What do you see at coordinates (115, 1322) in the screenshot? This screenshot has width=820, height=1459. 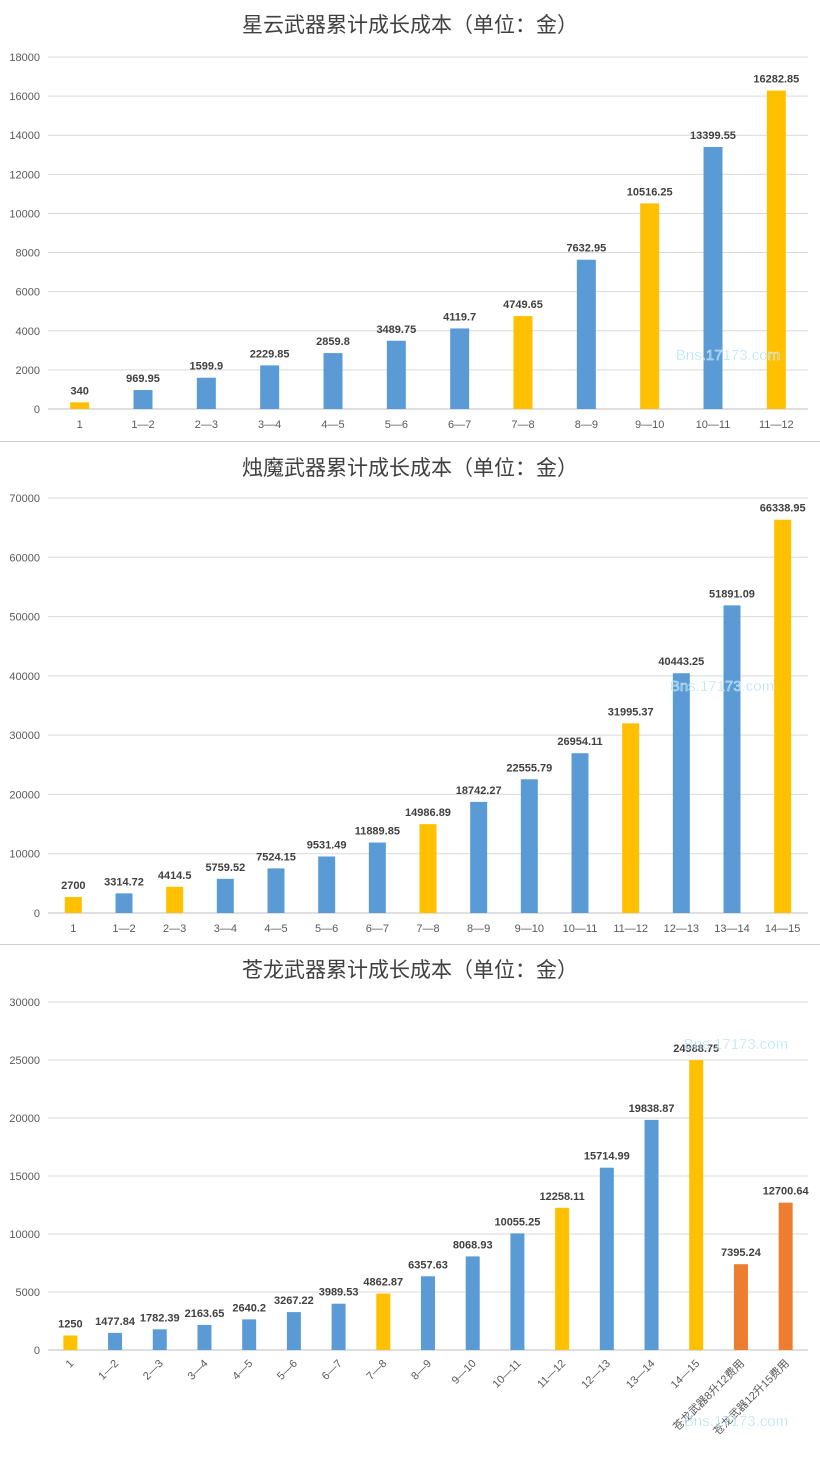 I see `data-label: 1477.84` at bounding box center [115, 1322].